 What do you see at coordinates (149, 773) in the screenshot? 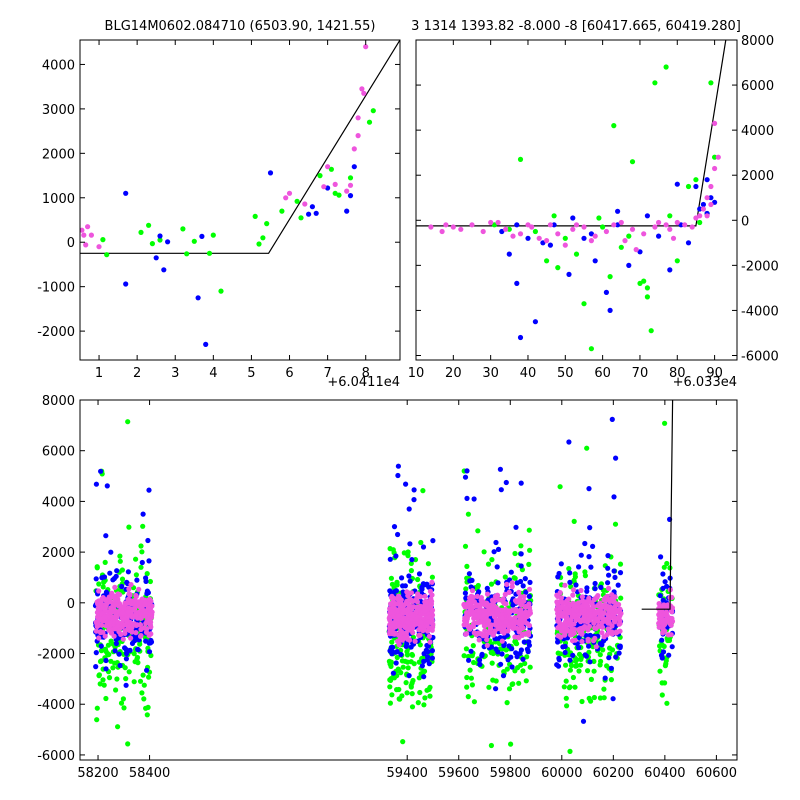
I see `x-tick-label: 58400` at bounding box center [149, 773].